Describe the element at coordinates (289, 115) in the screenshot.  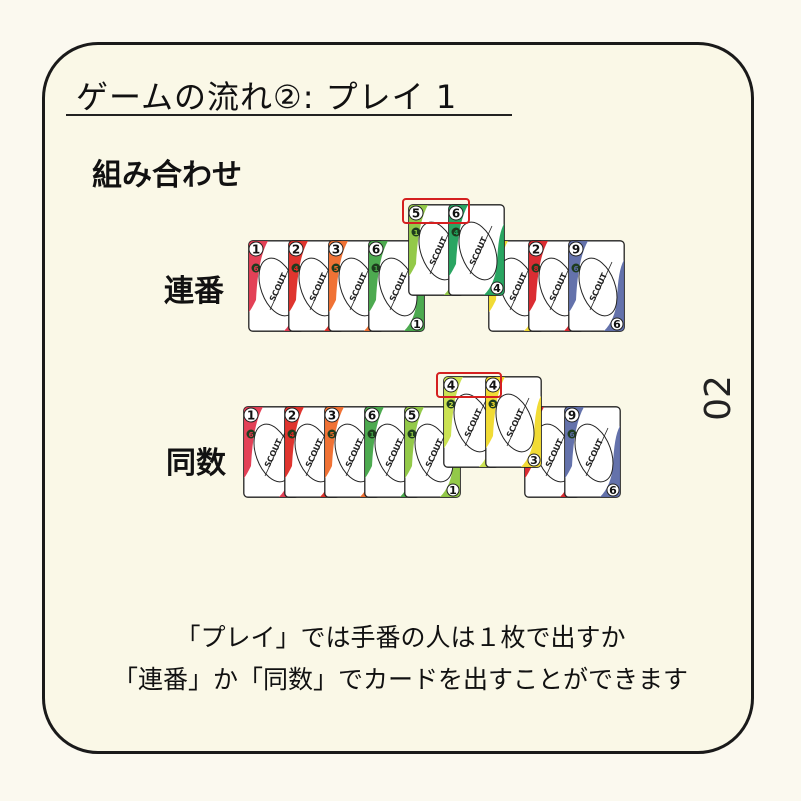
I see `title-underline` at that location.